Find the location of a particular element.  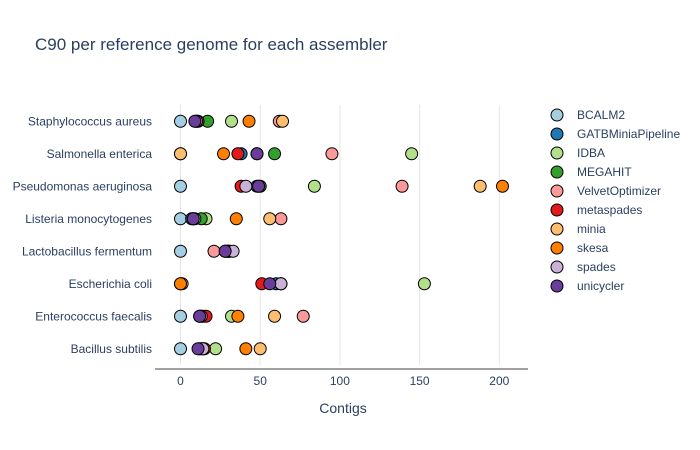

legend-label: MEGAHIT is located at coordinates (604, 172).